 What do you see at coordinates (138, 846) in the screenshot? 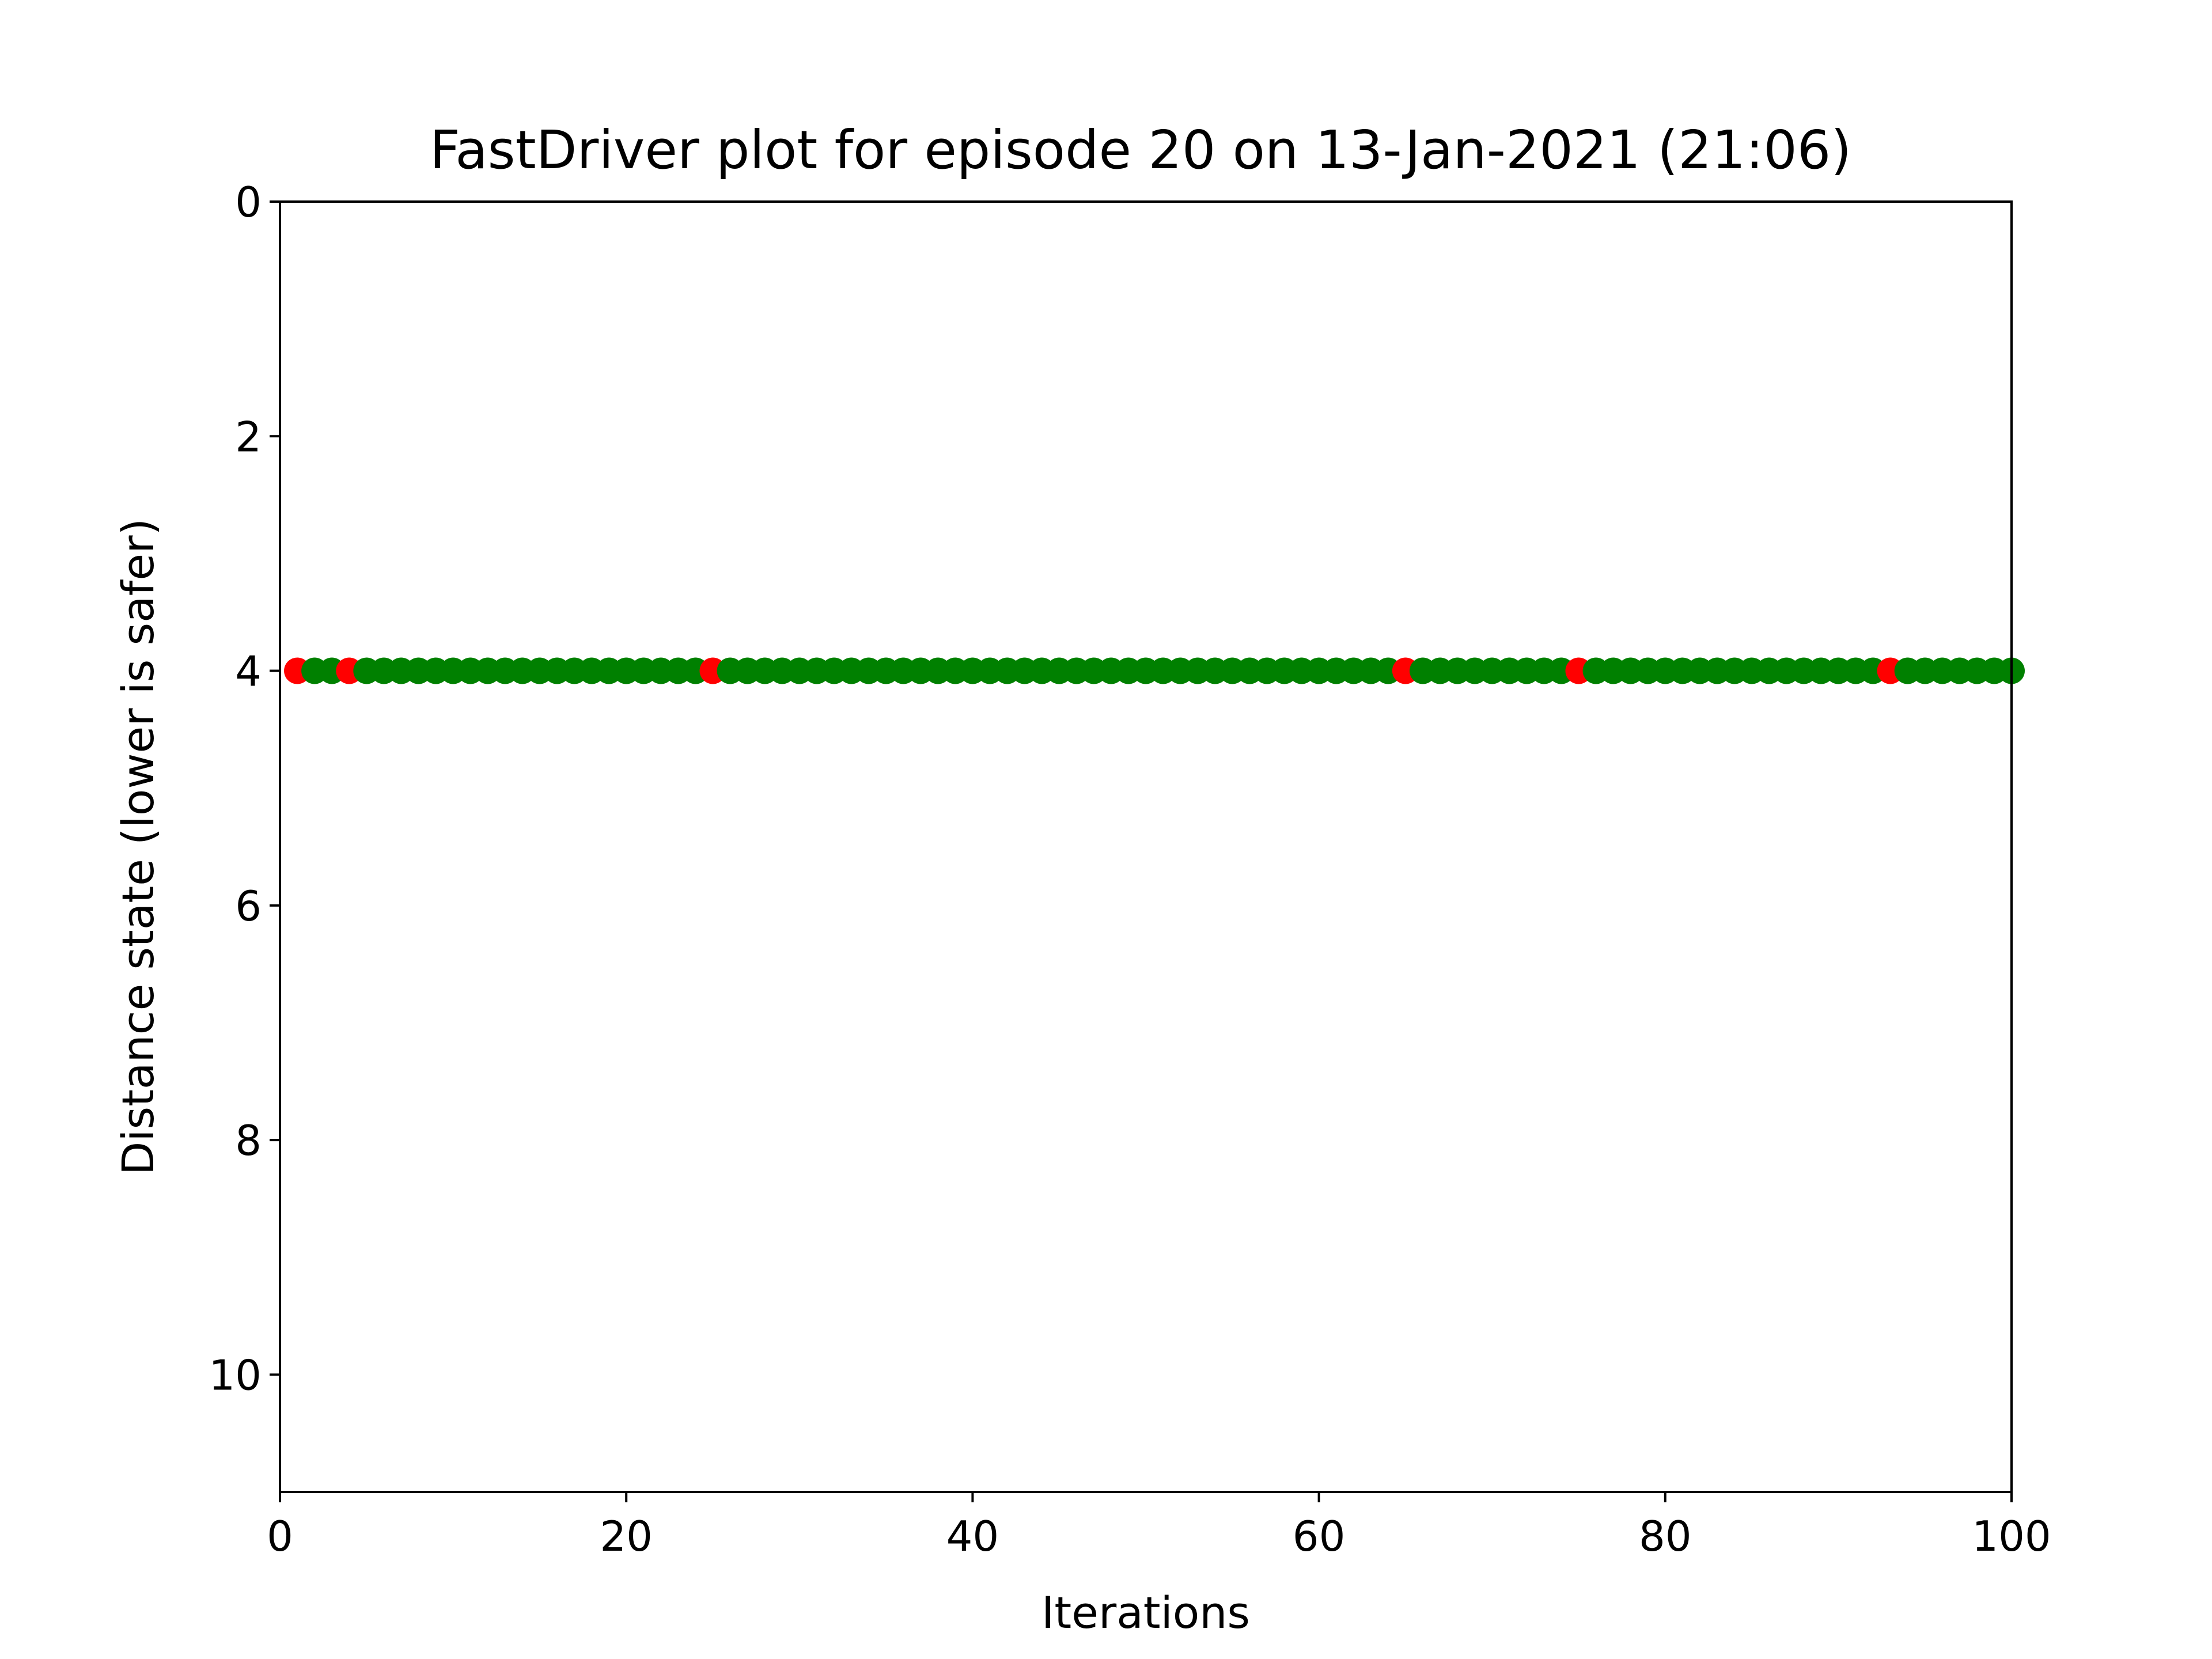
I see `y-axis-label: Distance state (lower is safer)` at bounding box center [138, 846].